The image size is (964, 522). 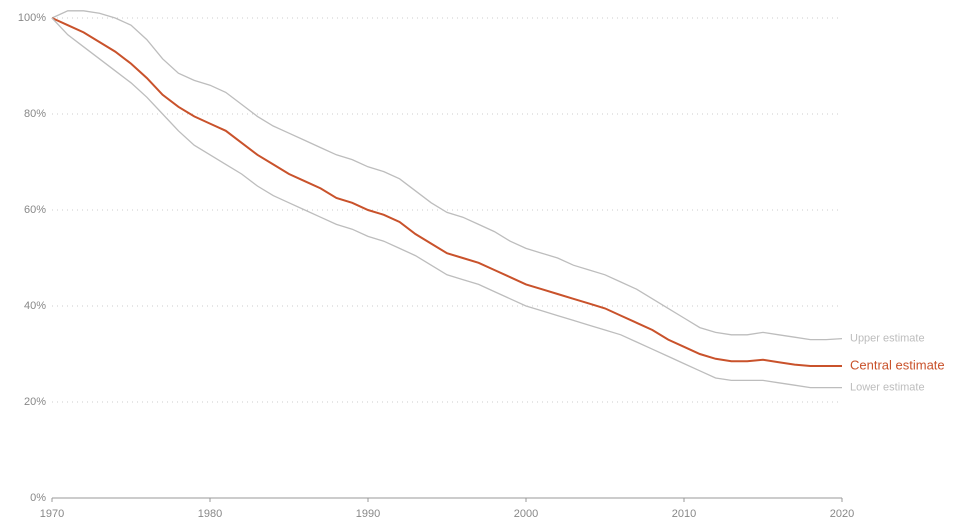 I want to click on y-tick-label: 20%, so click(x=35, y=402).